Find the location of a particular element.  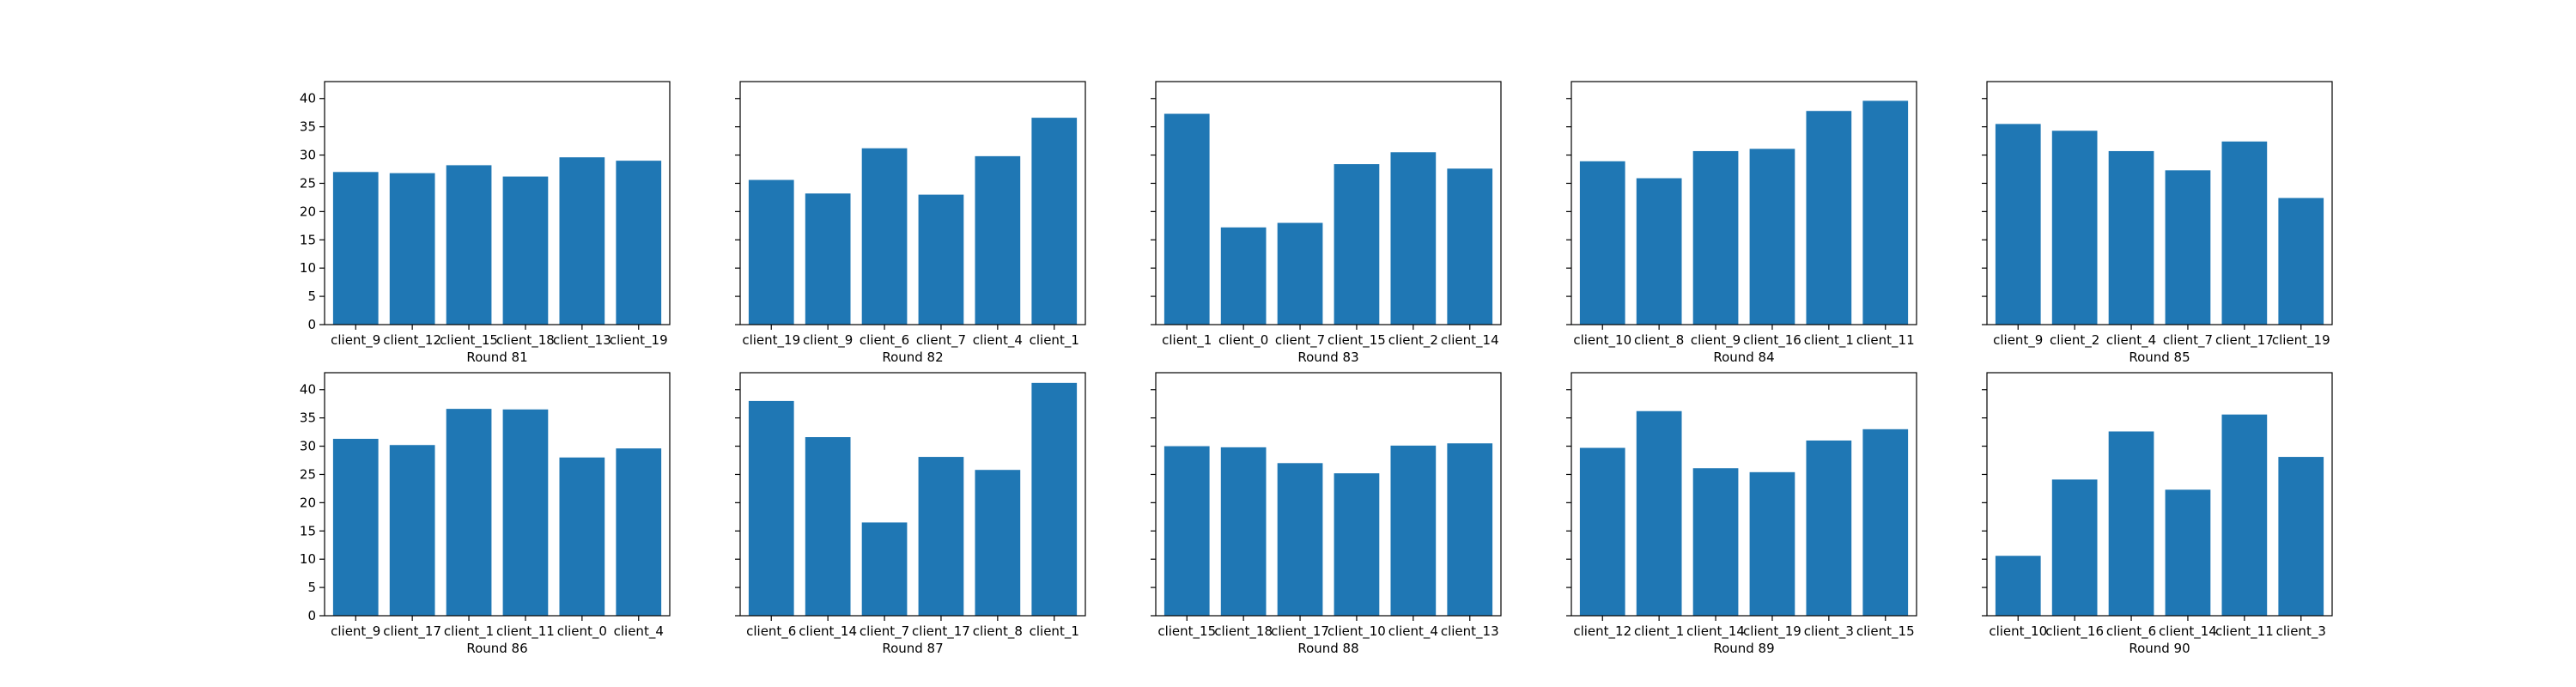

x-tick-label: client_8 is located at coordinates (998, 631).